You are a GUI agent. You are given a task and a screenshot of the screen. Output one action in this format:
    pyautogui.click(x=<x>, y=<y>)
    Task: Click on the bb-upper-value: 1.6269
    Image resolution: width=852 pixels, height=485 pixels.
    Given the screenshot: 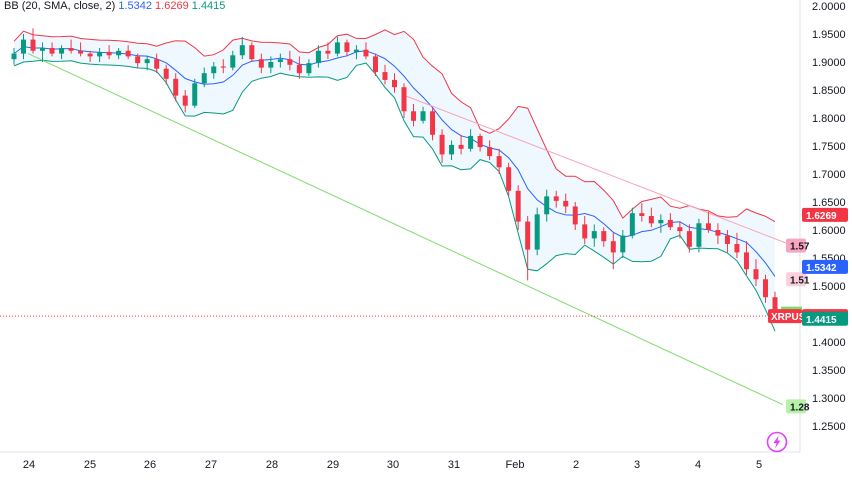 What is the action you would take?
    pyautogui.click(x=172, y=6)
    